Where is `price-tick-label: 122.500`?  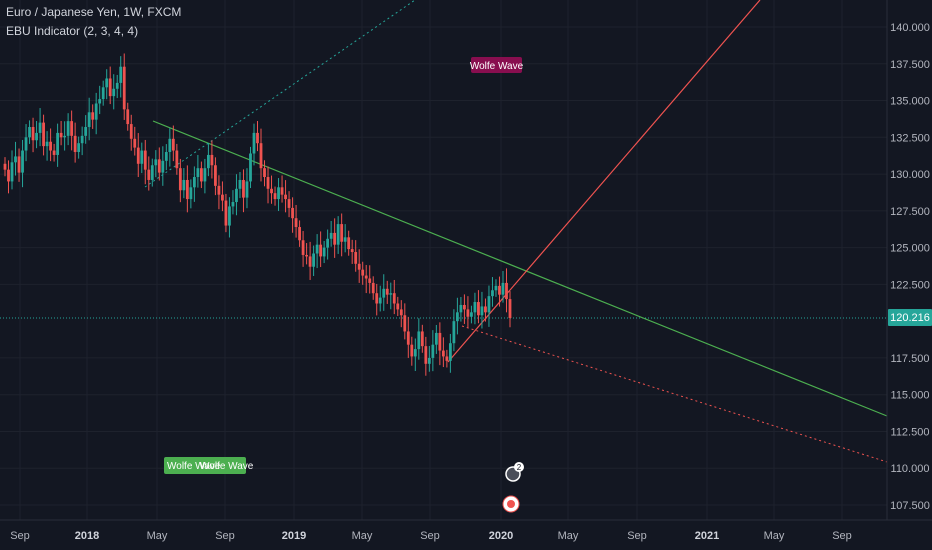 price-tick-label: 122.500 is located at coordinates (910, 285).